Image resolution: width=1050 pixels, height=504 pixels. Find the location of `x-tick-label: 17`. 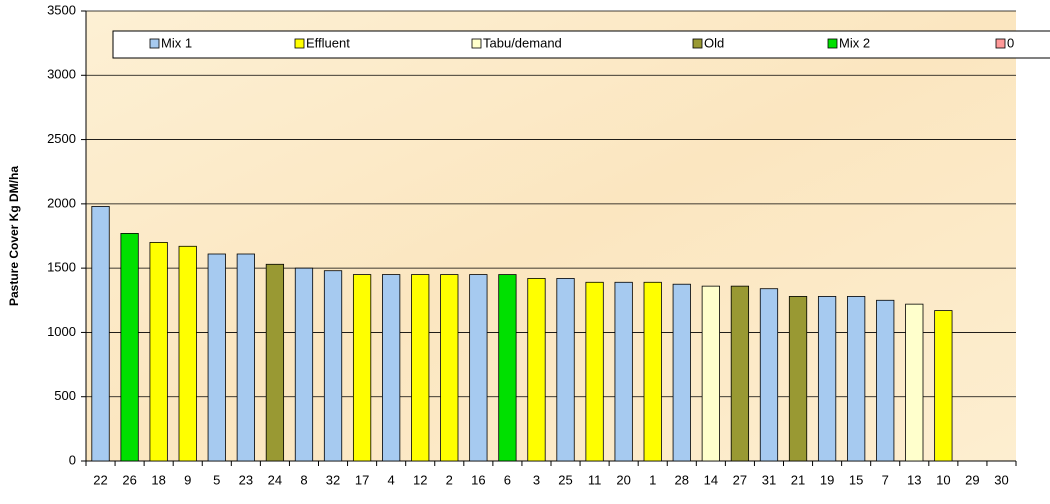

x-tick-label: 17 is located at coordinates (362, 479).